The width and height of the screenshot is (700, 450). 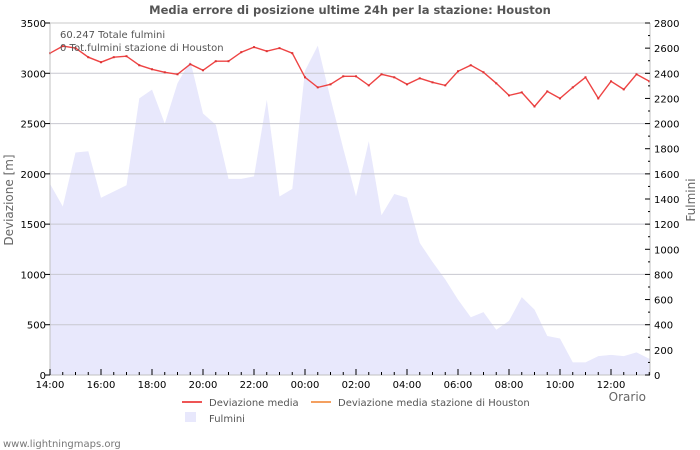 I want to click on y-tick-label-right: 2600, so click(x=666, y=49).